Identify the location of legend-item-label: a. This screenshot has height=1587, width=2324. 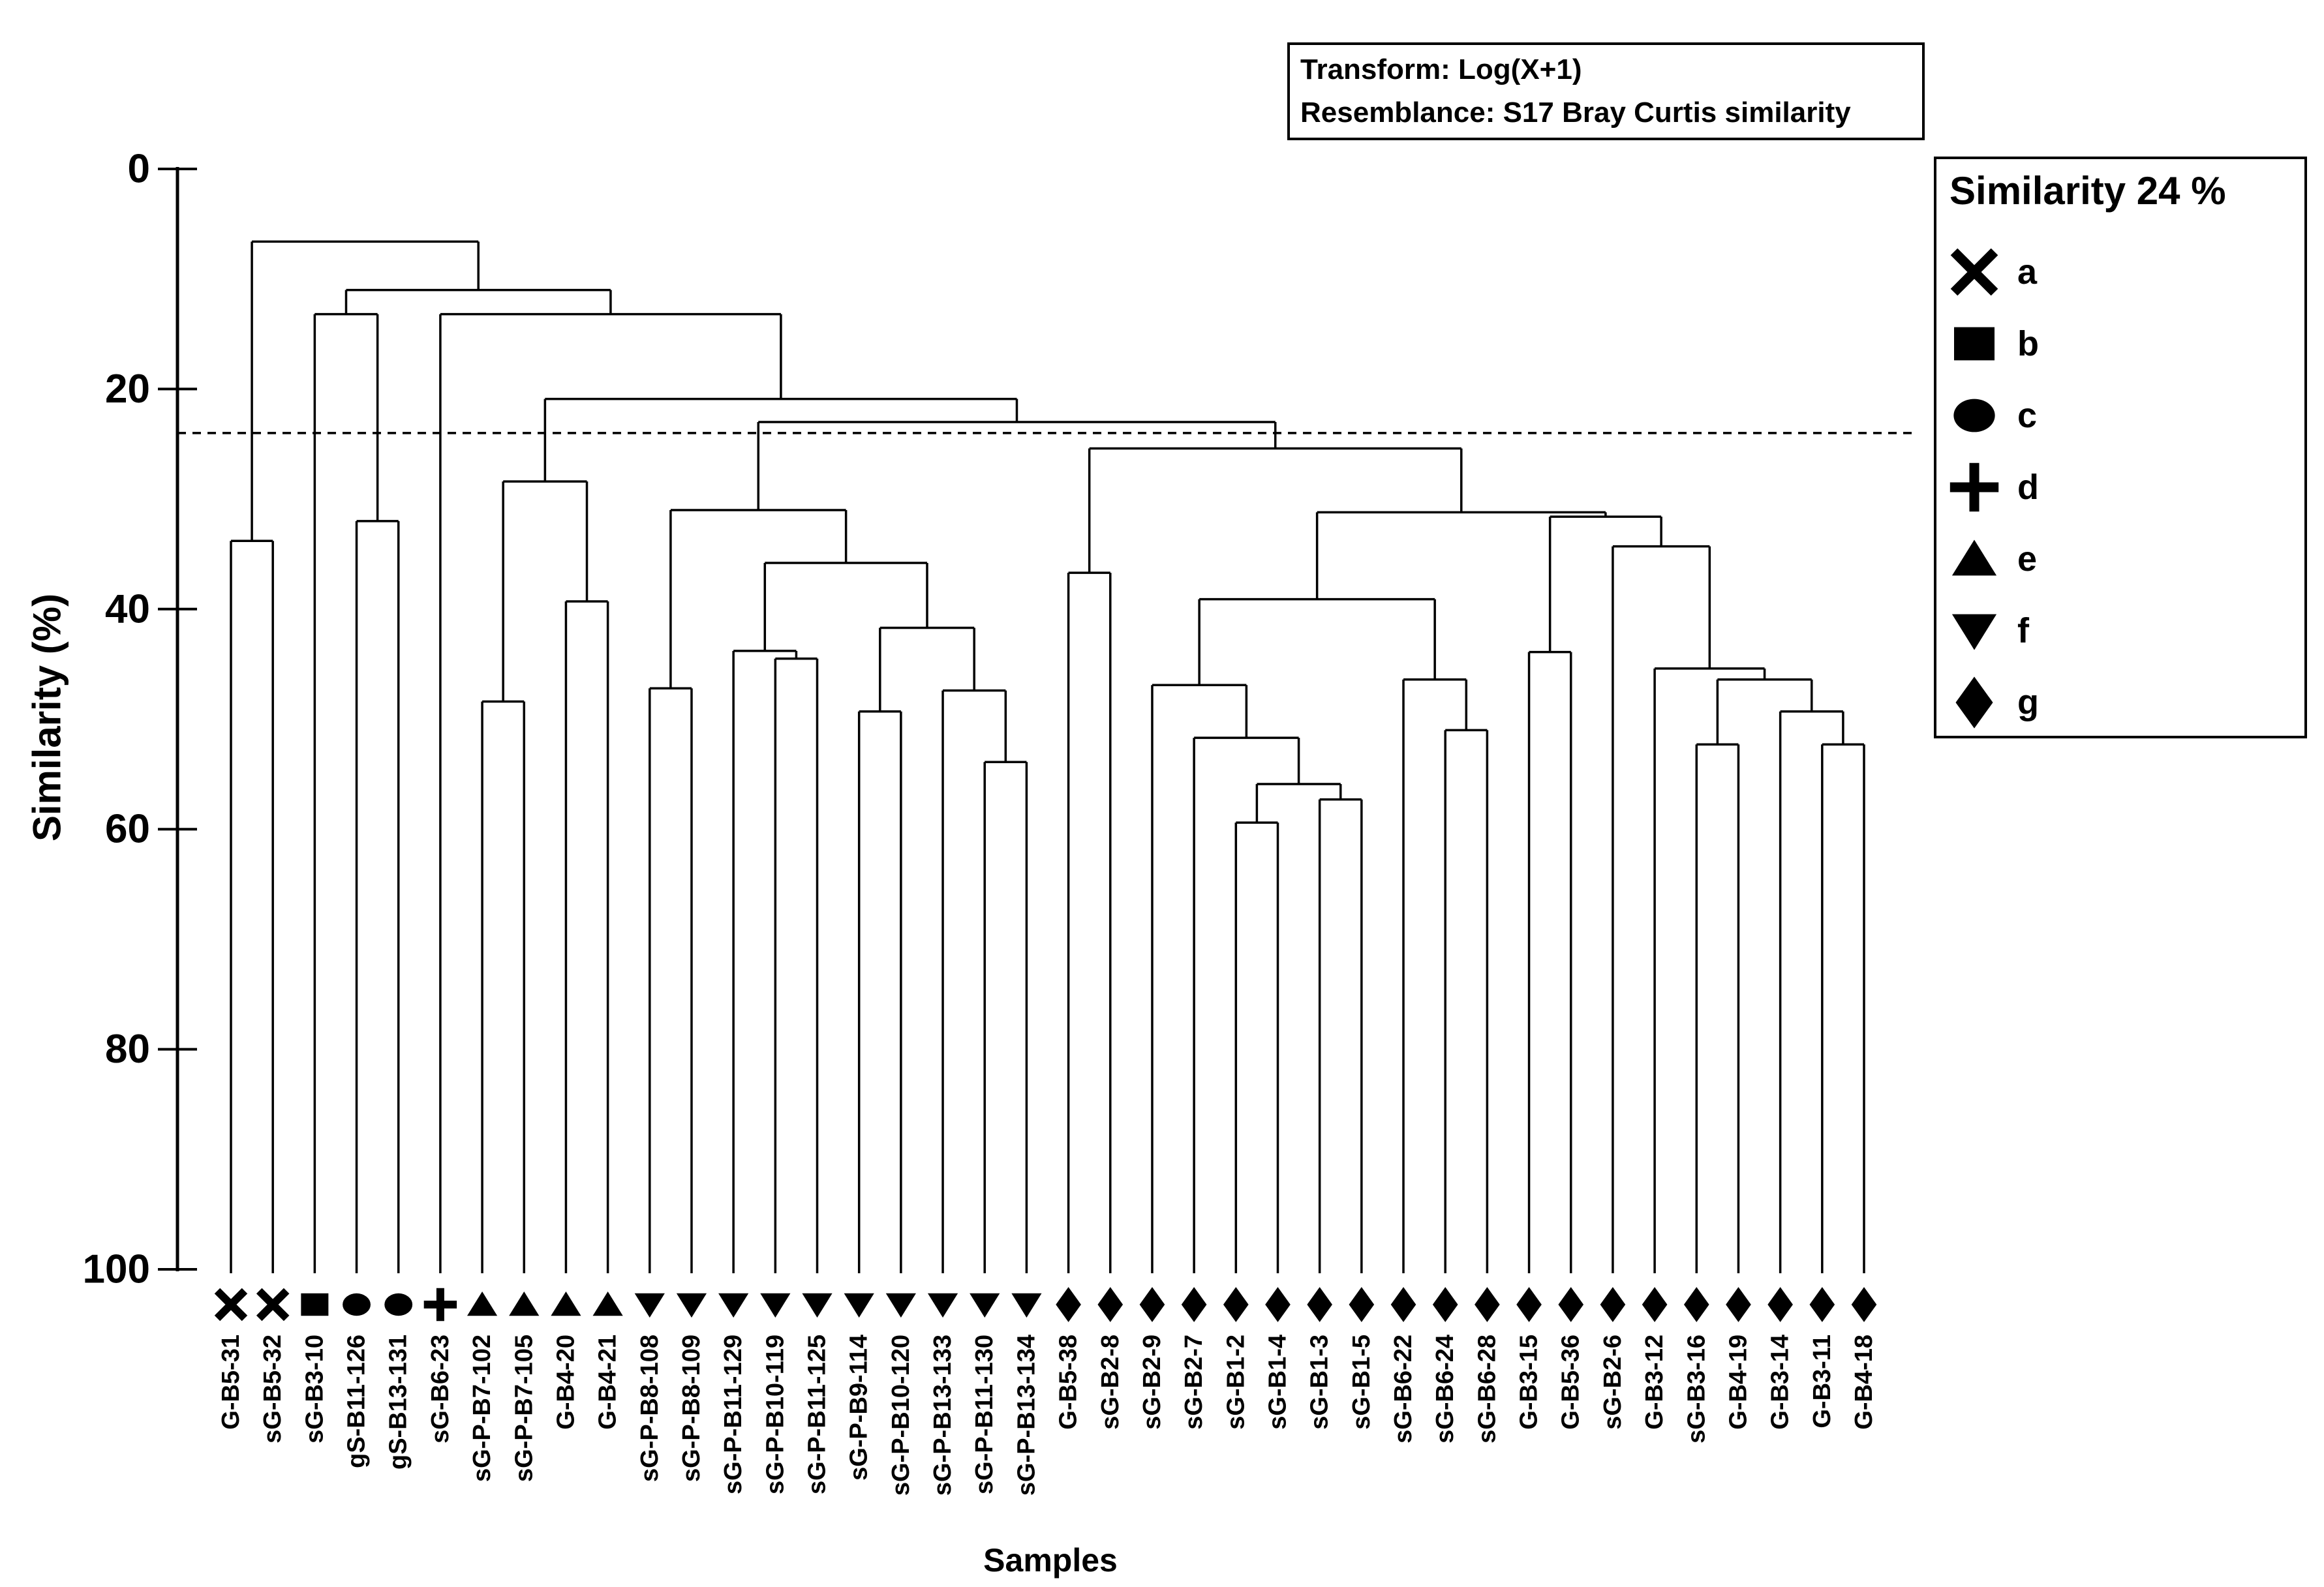
(2027, 272).